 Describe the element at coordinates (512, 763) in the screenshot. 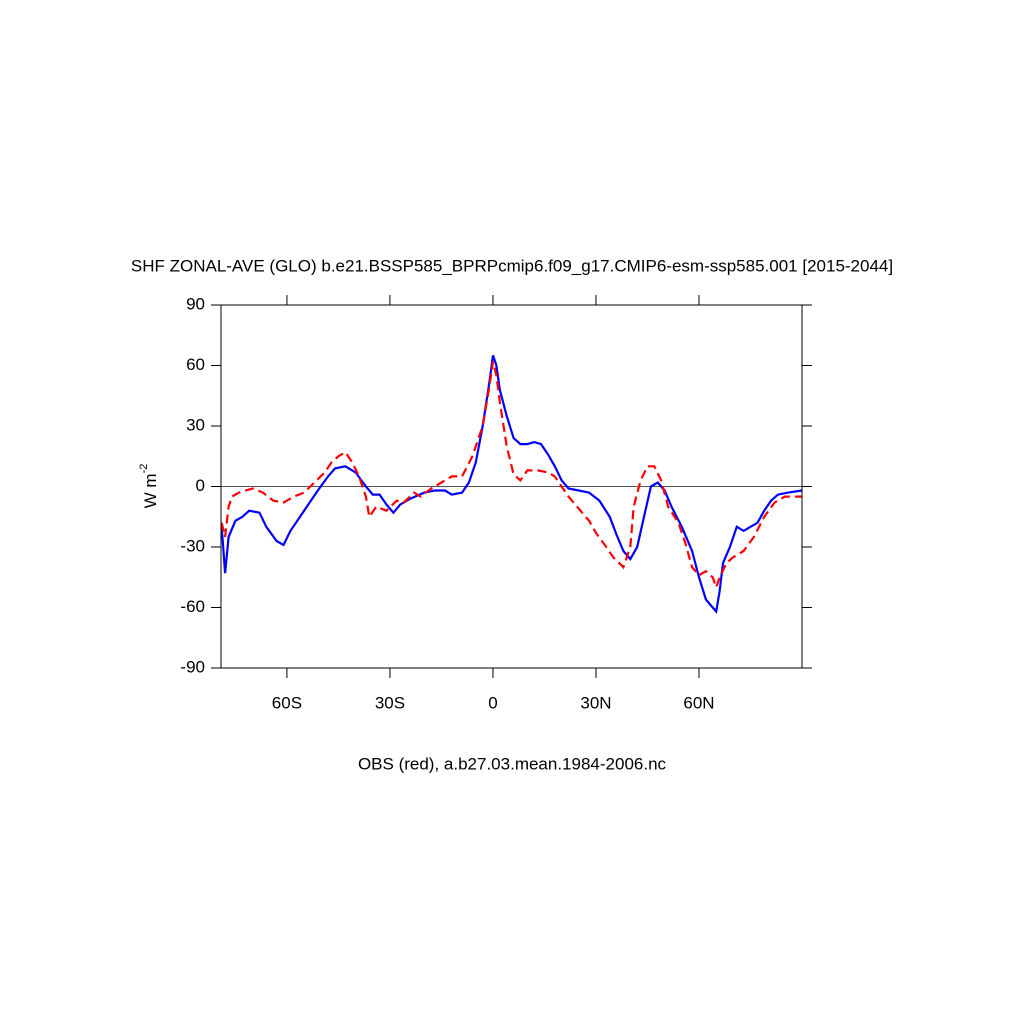

I see `footer: OBS (red), a.b27.03.mean.1984-2006.nc` at that location.